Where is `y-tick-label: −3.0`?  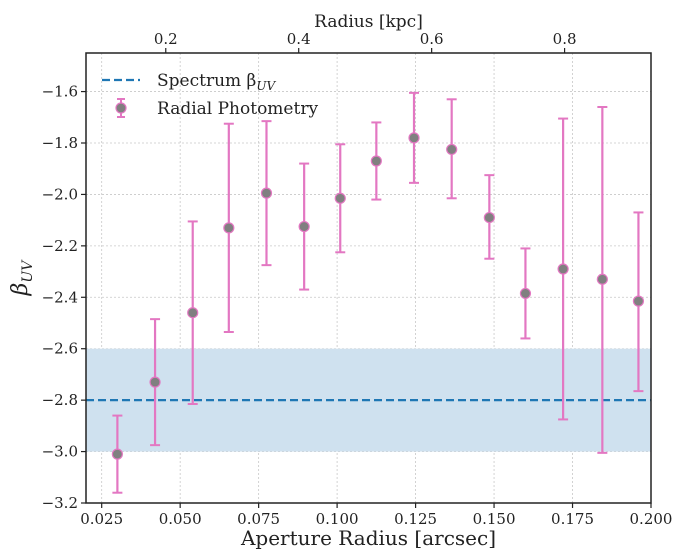 y-tick-label: −3.0 is located at coordinates (60, 452).